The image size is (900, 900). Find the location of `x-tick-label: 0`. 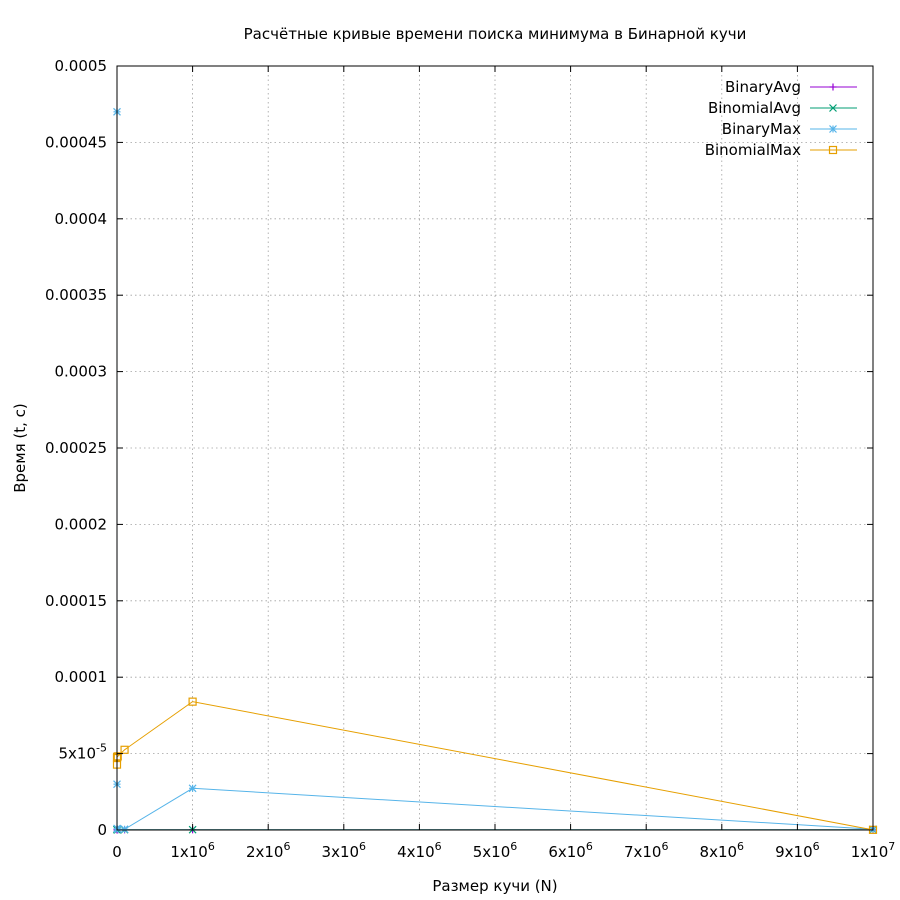

x-tick-label: 0 is located at coordinates (117, 852).